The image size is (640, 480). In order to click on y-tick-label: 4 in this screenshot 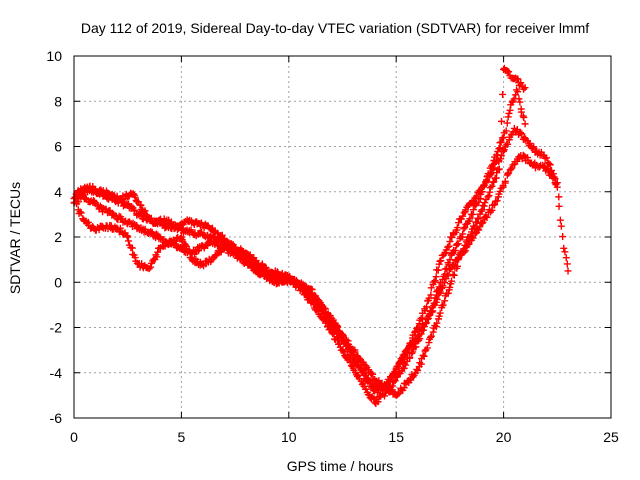, I will do `click(58, 192)`.